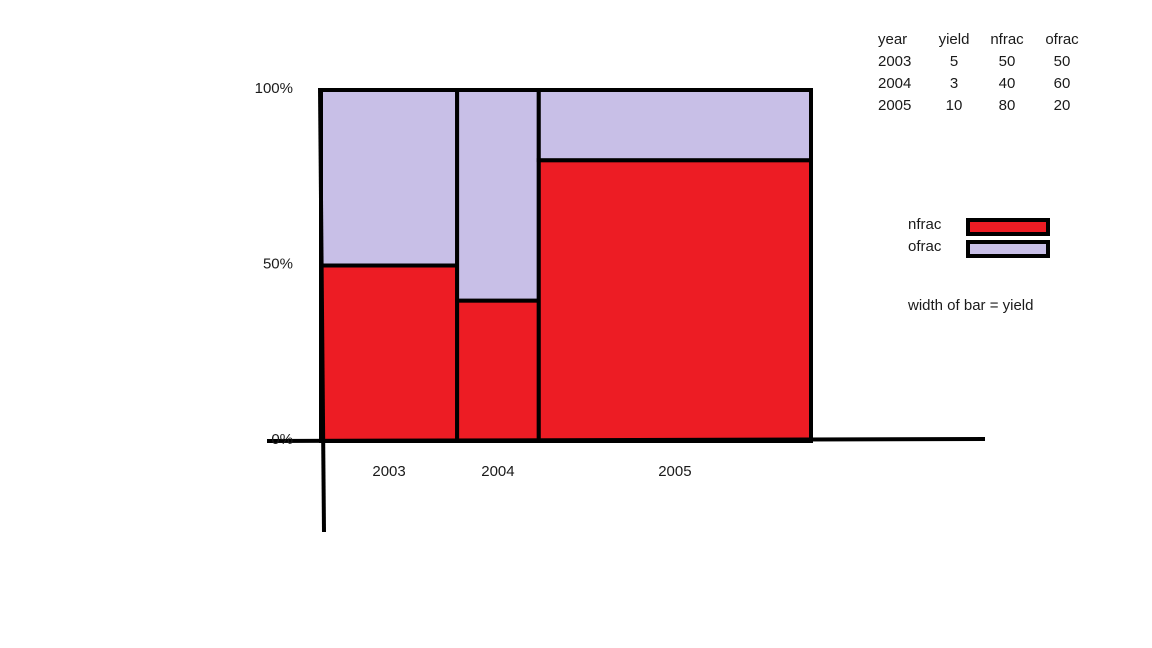 This screenshot has width=1152, height=648. Describe the element at coordinates (1062, 39) in the screenshot. I see `table-header-ofrac: ofrac` at that location.